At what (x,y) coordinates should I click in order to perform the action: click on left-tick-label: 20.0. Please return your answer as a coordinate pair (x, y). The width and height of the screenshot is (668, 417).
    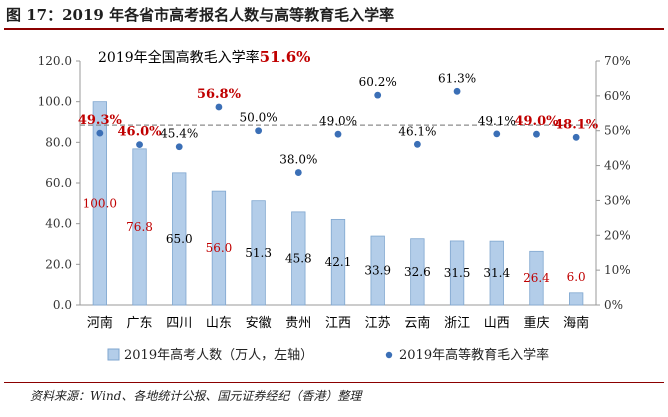
    Looking at the image, I should click on (58, 264).